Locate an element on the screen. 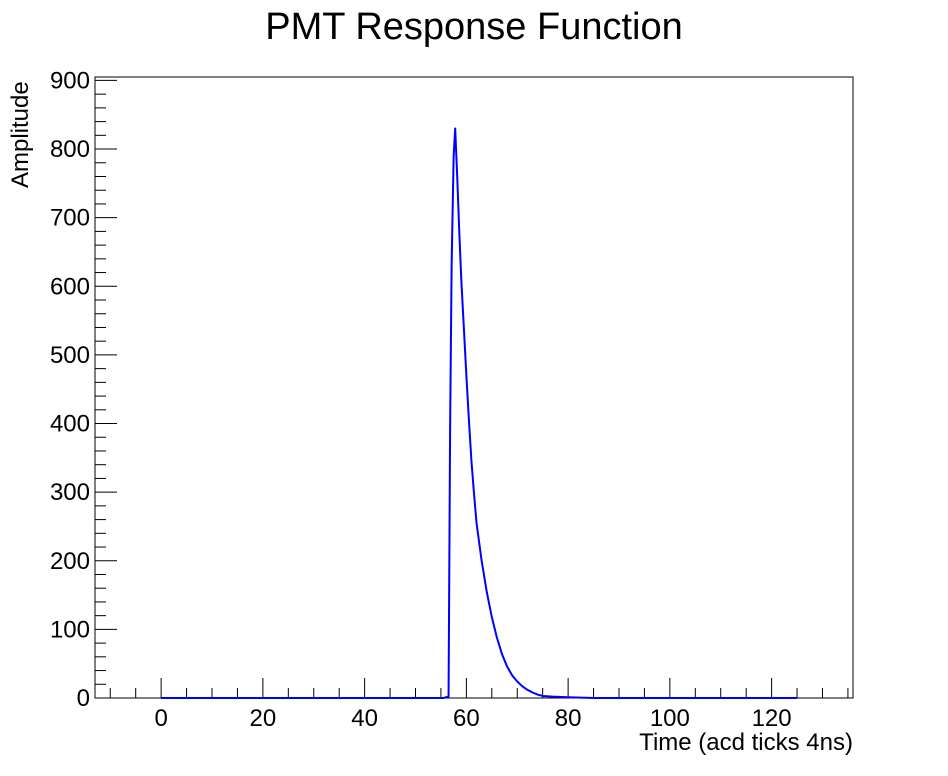 The image size is (948, 776). y-tick-label: 900 is located at coordinates (70, 80).